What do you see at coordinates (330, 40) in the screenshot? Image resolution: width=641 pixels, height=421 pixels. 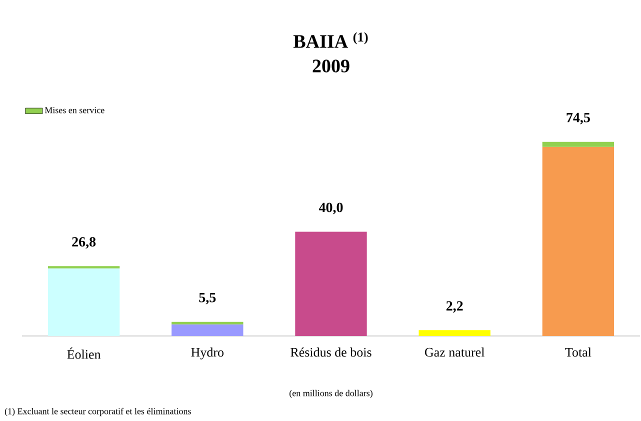 I see `chart-title: BAIIA $^{(1)}$` at bounding box center [330, 40].